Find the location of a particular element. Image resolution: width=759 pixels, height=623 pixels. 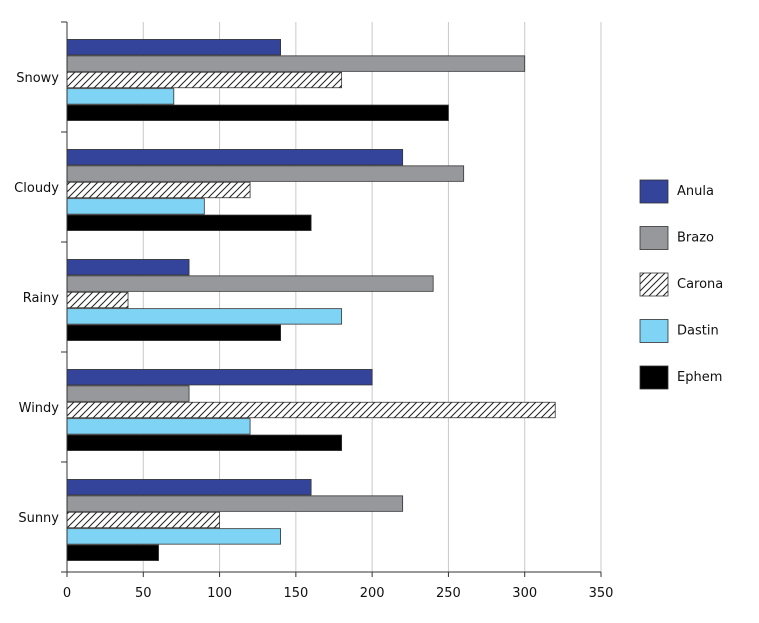

bar-windy-anula is located at coordinates (219, 377).